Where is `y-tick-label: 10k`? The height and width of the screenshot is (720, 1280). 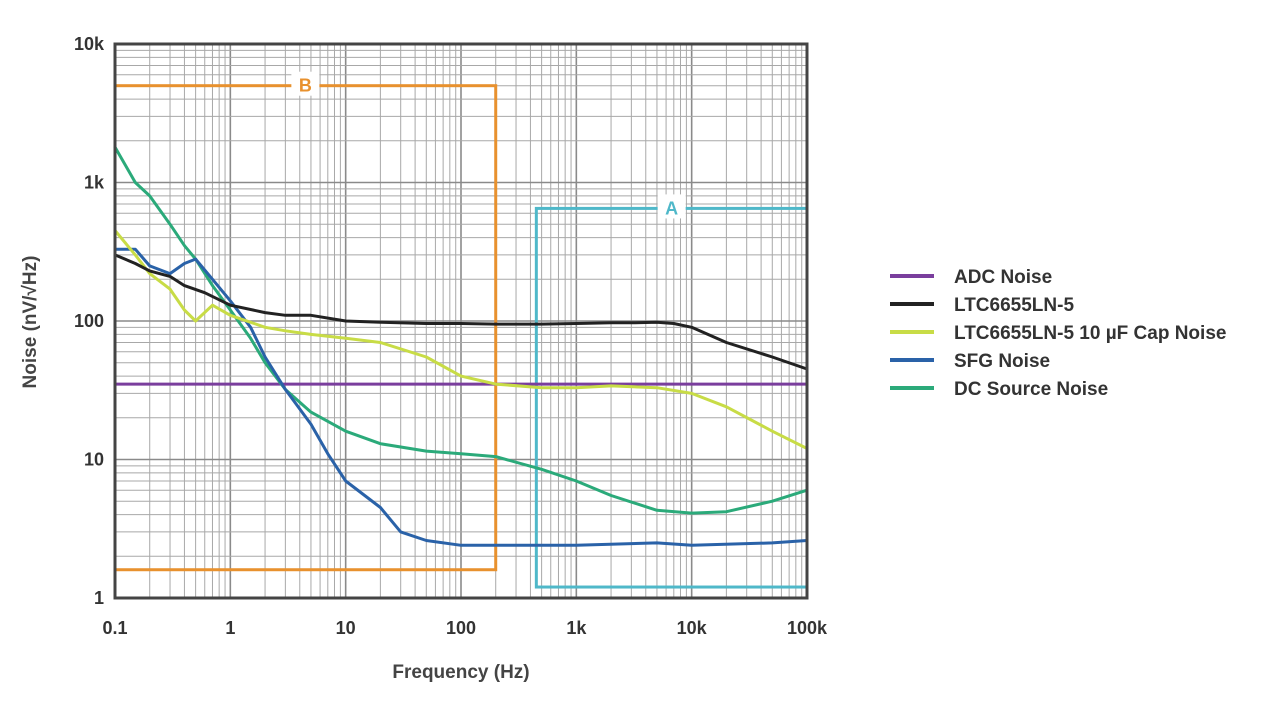 y-tick-label: 10k is located at coordinates (89, 44).